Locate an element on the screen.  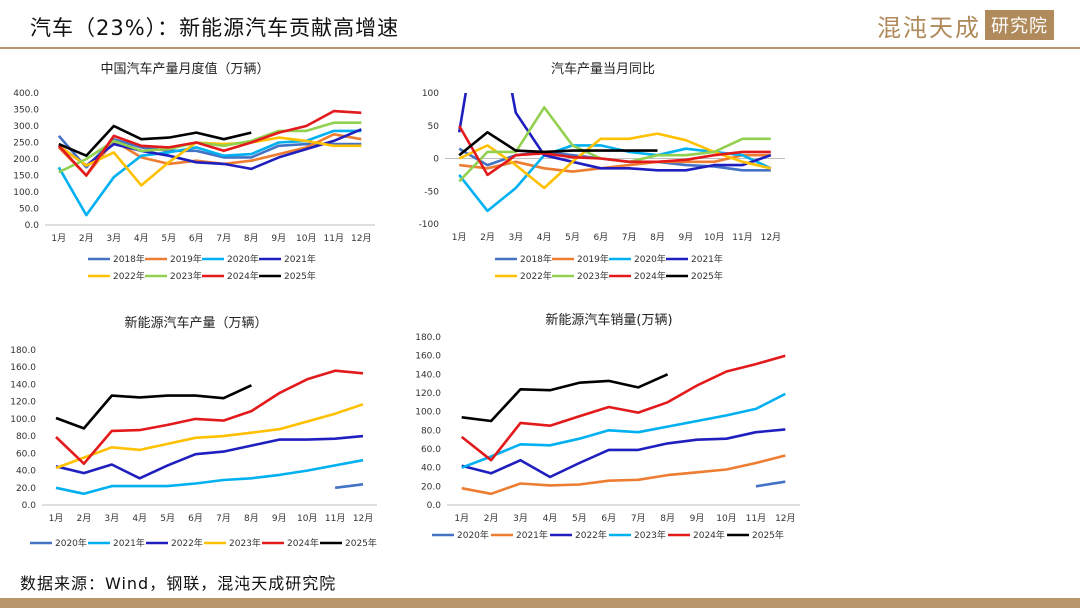
logo-box-text: 研究院 is located at coordinates (1019, 25).